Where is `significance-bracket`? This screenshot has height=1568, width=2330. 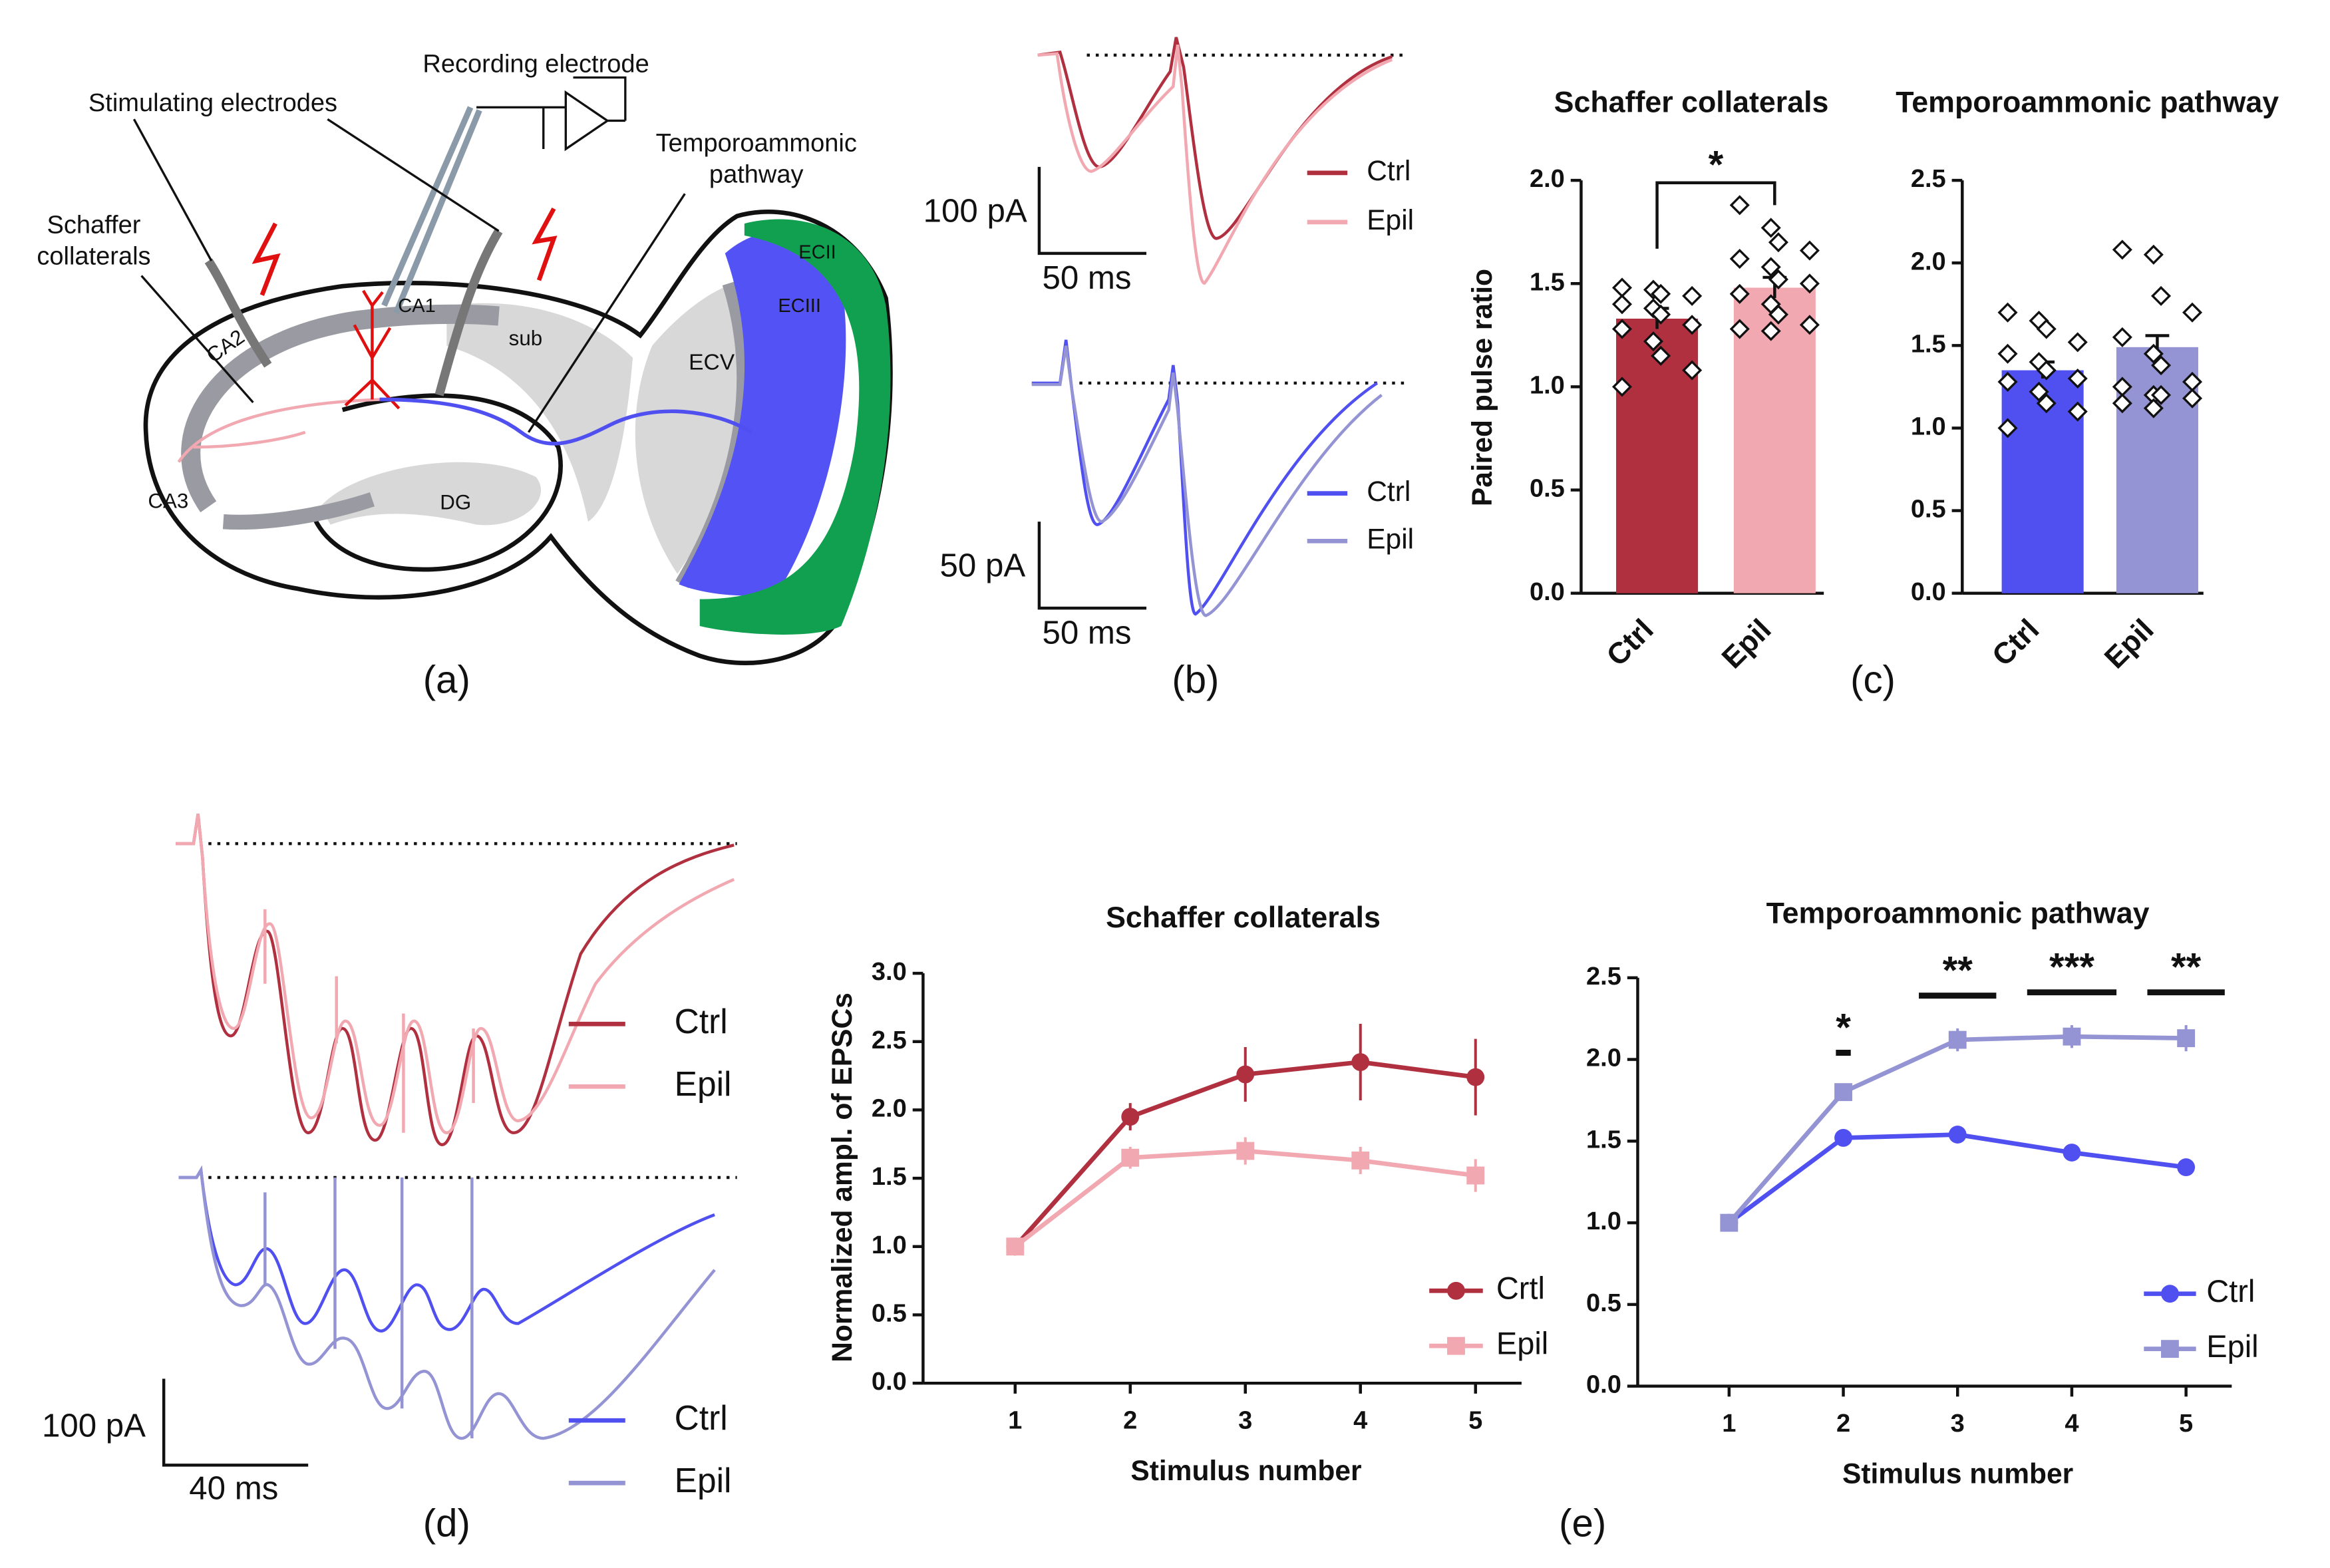
significance-bracket is located at coordinates (1715, 215).